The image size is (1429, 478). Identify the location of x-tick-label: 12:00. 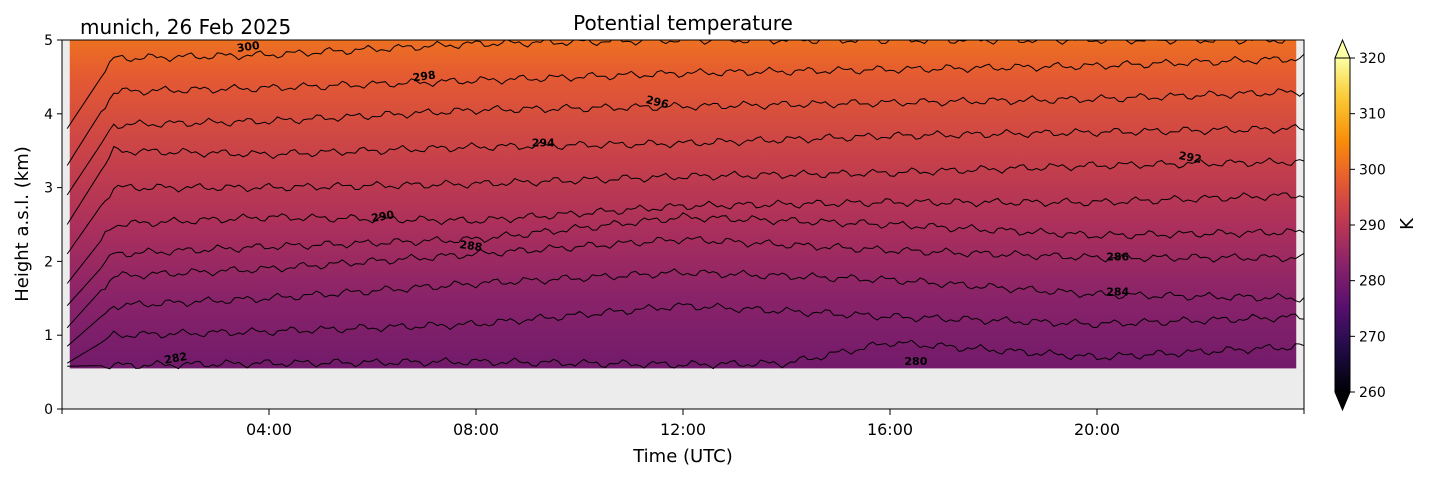
(683, 429).